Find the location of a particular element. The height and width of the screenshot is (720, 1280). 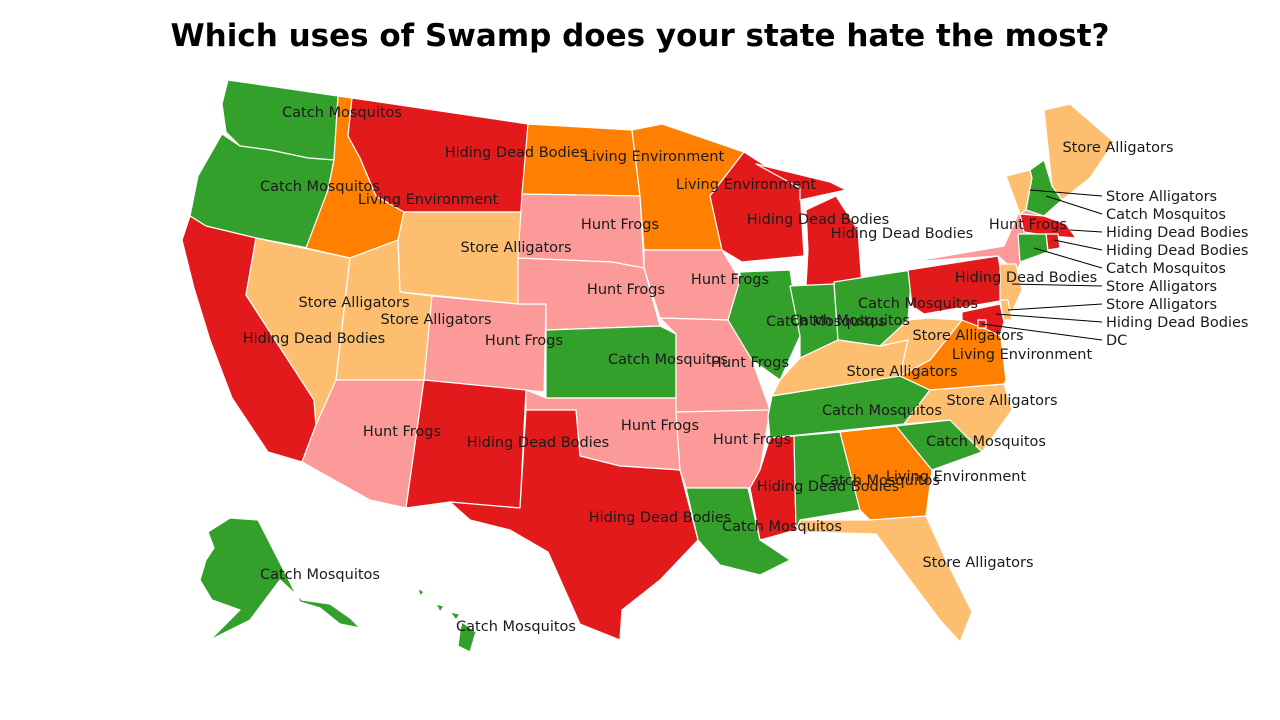

label-nc: Store Alligators is located at coordinates (1001, 401).